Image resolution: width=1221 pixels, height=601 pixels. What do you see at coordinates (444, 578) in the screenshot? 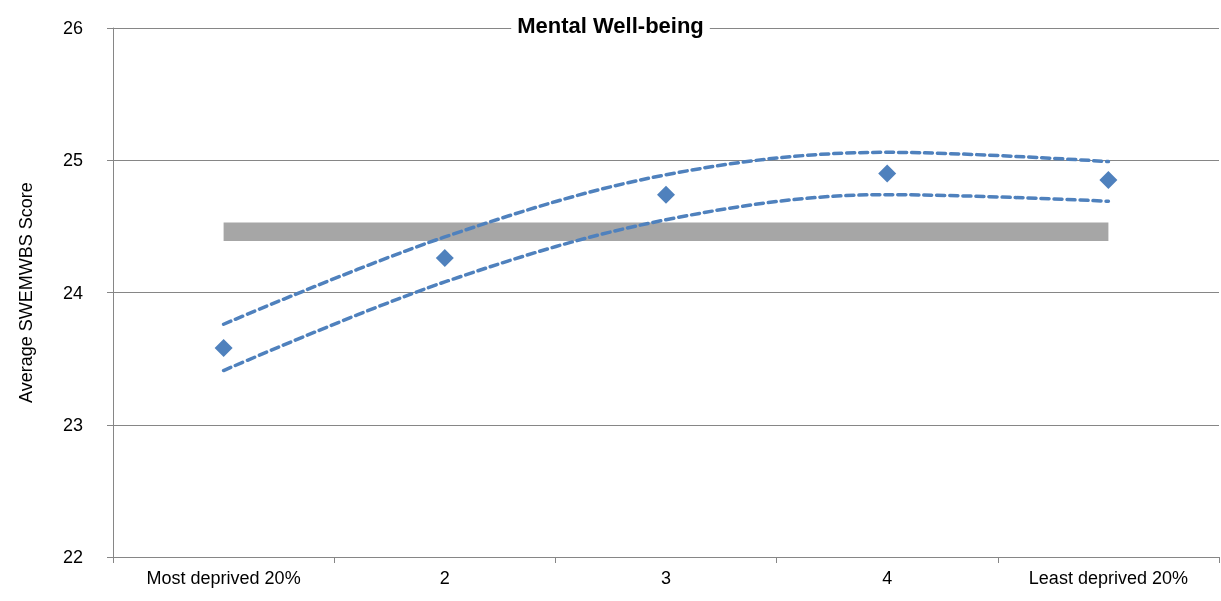
I see `x-tick-label: 2` at bounding box center [444, 578].